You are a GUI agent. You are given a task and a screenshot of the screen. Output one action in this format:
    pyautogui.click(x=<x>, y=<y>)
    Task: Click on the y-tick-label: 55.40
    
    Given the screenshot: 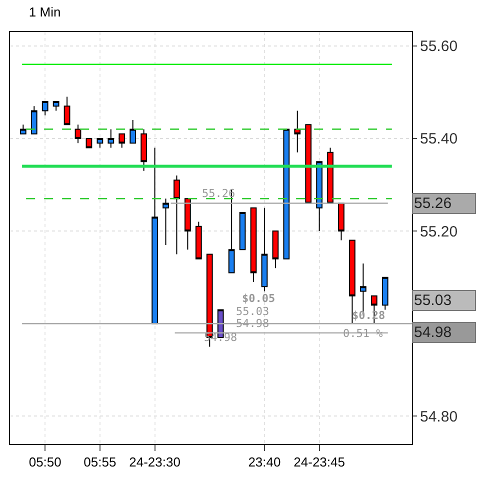 What is the action you would take?
    pyautogui.click(x=439, y=139)
    